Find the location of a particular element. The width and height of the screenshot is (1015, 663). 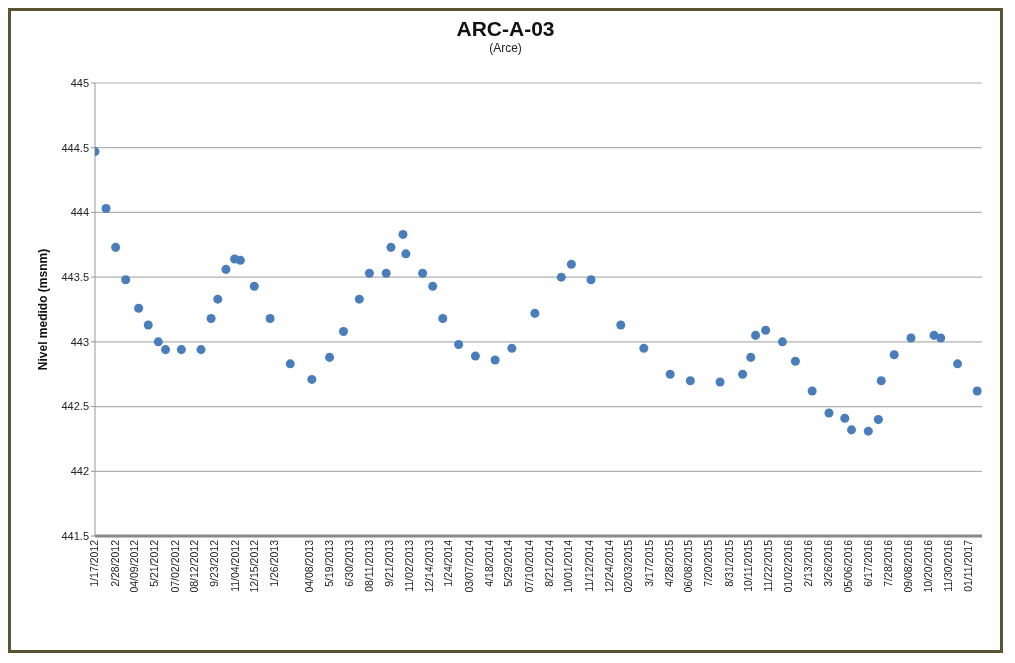

x-tick-label: 04/09/2012 is located at coordinates (134, 566).